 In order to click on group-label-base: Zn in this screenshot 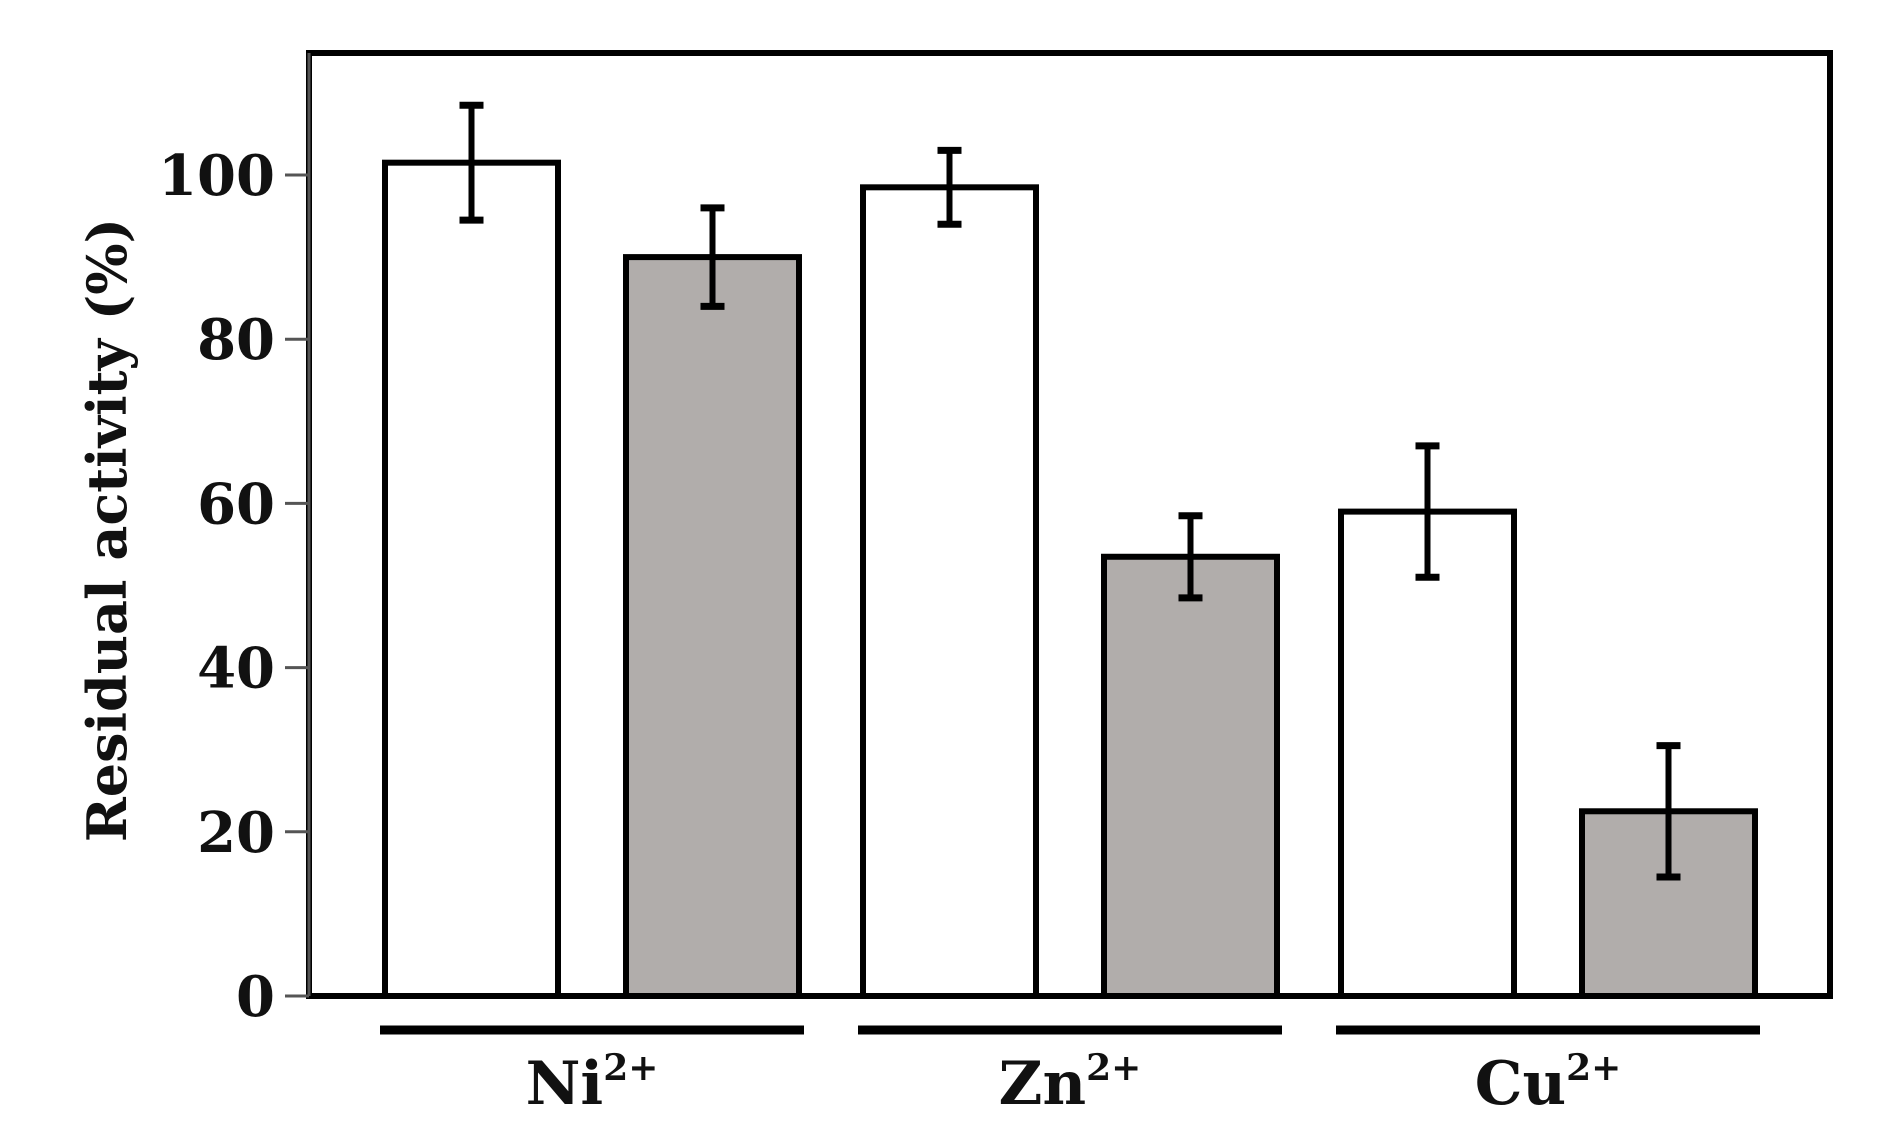, I will do `click(1042, 1084)`.